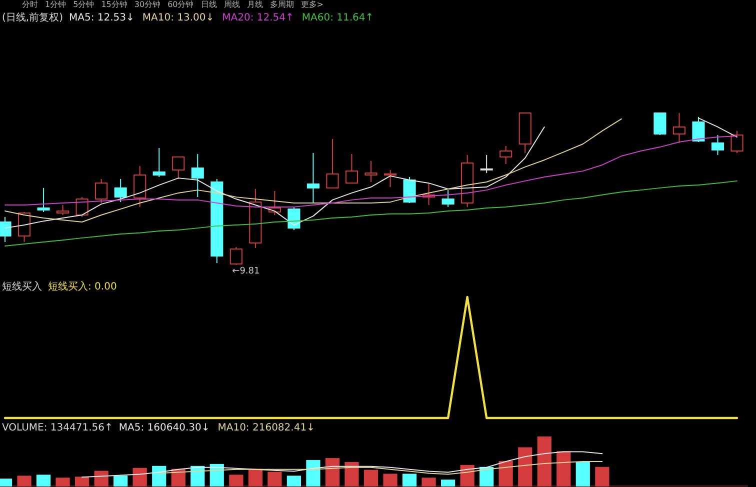 This screenshot has height=487, width=756. Describe the element at coordinates (181, 5) in the screenshot. I see `text: 60分钟` at that location.